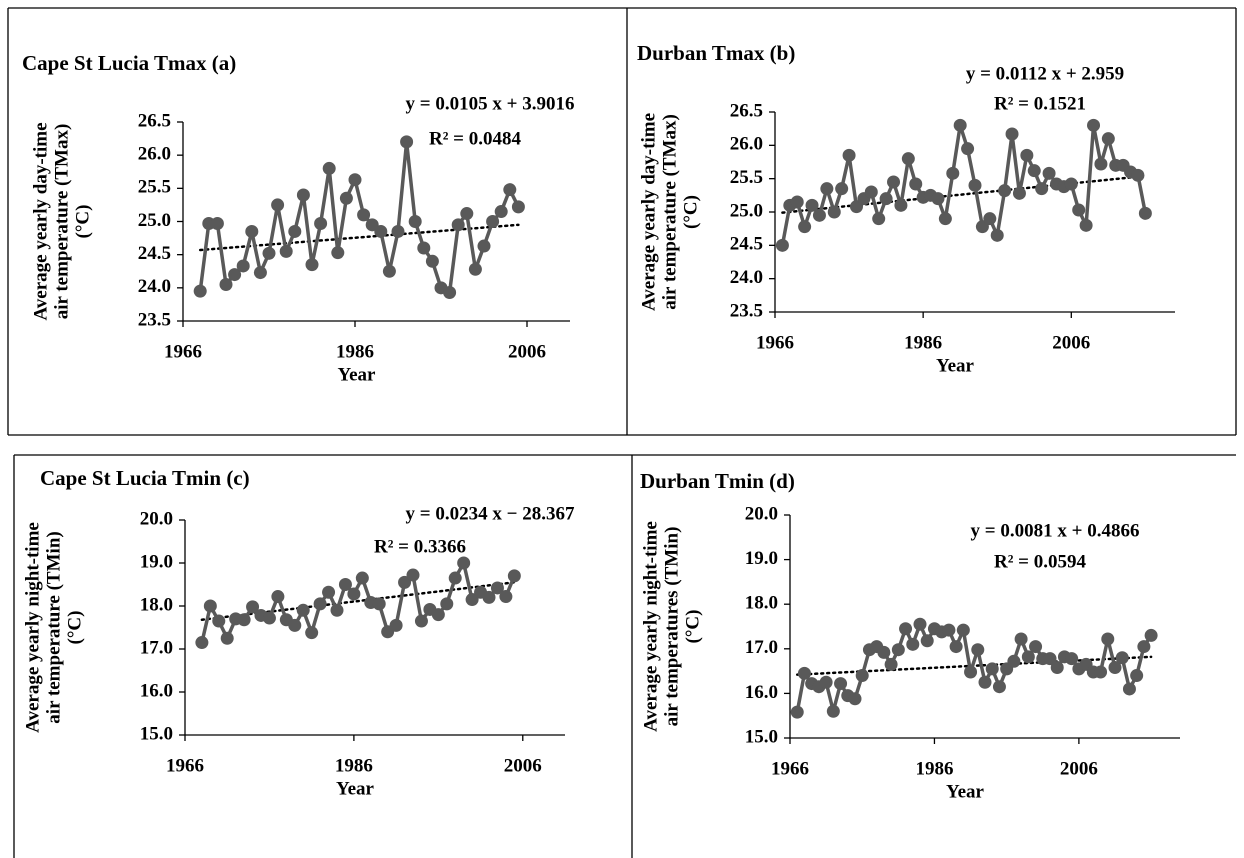  Describe the element at coordinates (761, 558) in the screenshot. I see `y-tick-label: 19.0` at that location.